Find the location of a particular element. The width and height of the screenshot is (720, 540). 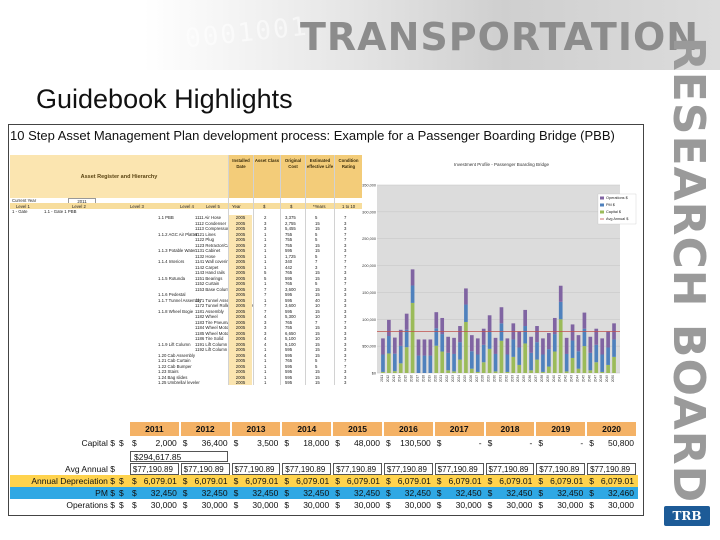

level5-cell: 1171 Tunnel Assemblies is located at coordinates (218, 300).